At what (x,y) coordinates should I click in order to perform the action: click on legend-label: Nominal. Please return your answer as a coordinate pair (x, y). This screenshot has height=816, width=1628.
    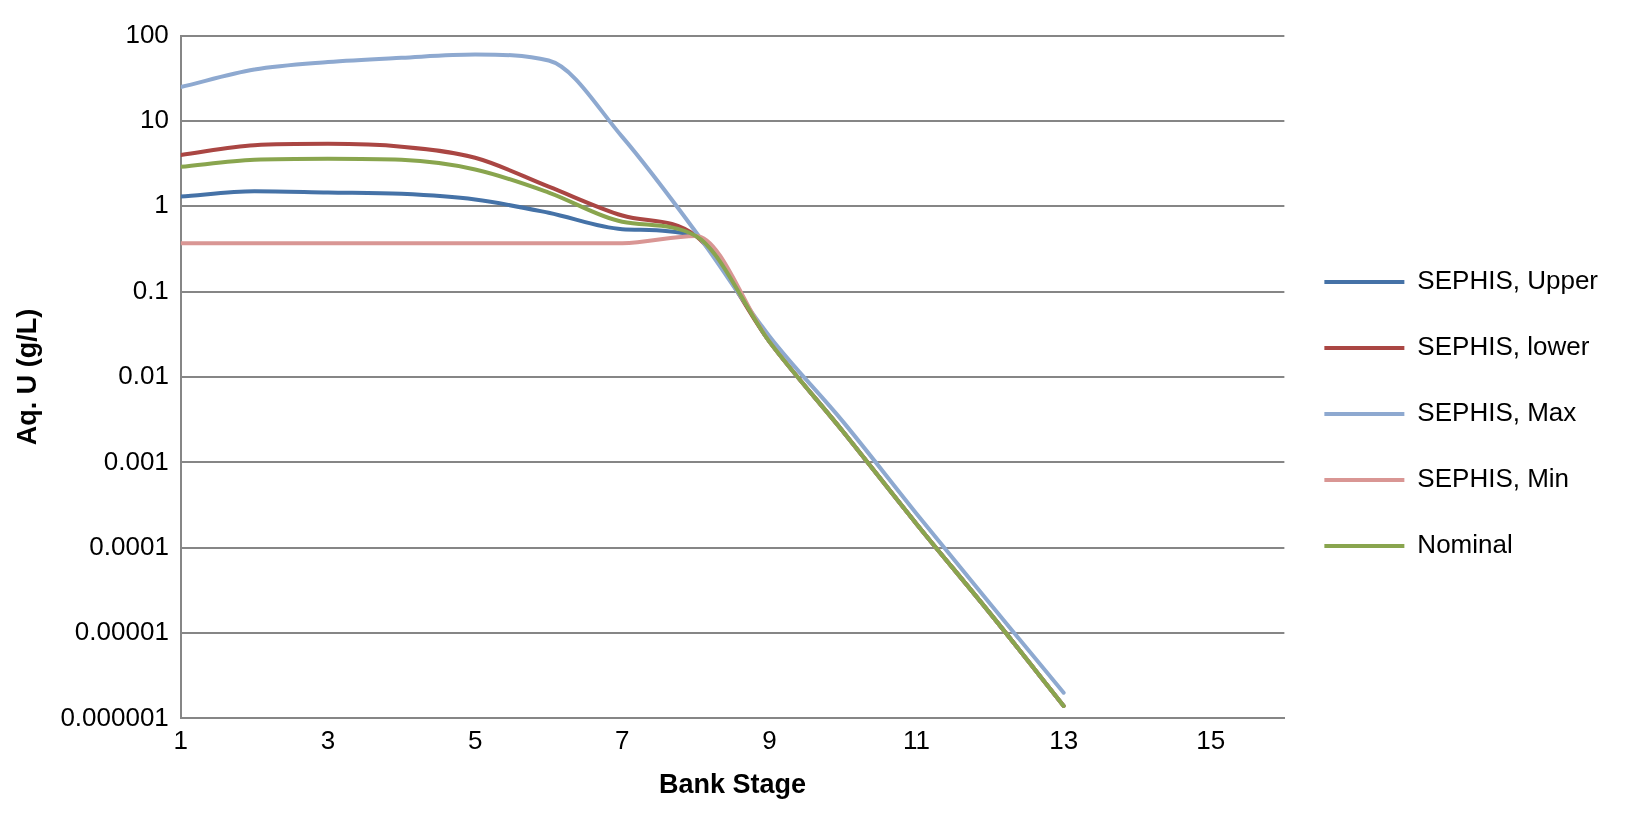
    Looking at the image, I should click on (1465, 544).